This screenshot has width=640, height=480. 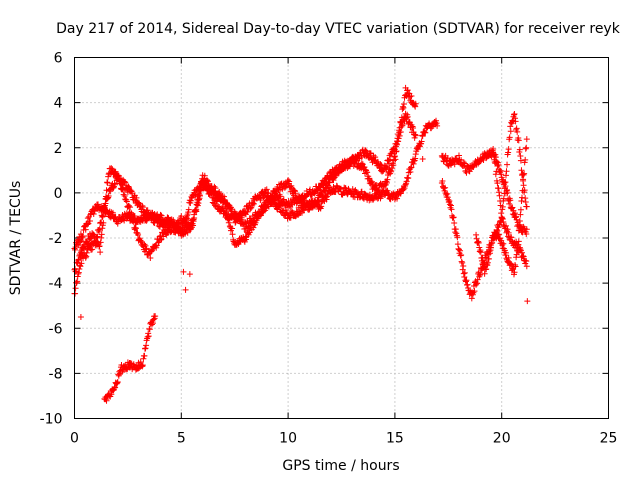 What do you see at coordinates (340, 466) in the screenshot?
I see `x-axis-label: GPS time / hours` at bounding box center [340, 466].